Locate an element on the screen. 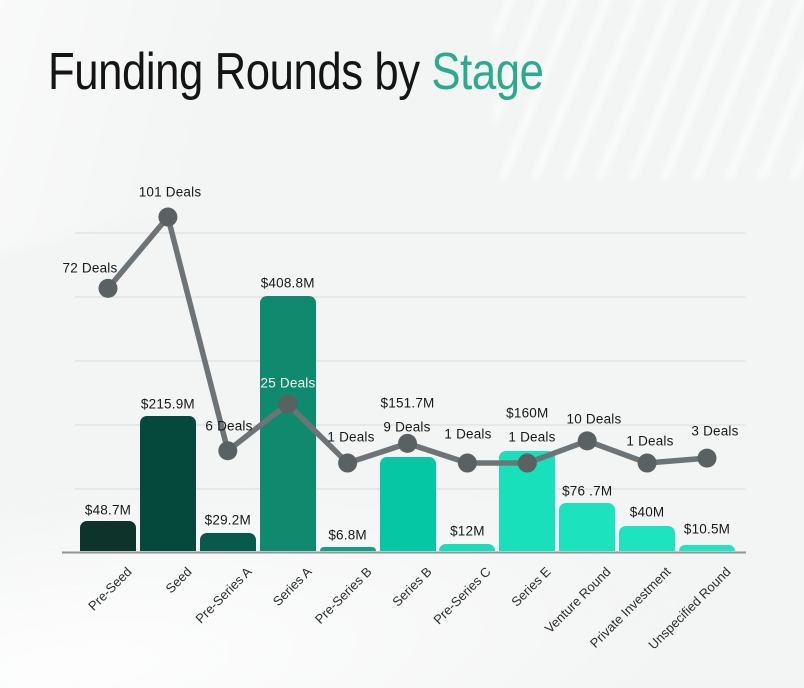 The width and height of the screenshot is (804, 688). value-label-seed: $215.9M is located at coordinates (167, 404).